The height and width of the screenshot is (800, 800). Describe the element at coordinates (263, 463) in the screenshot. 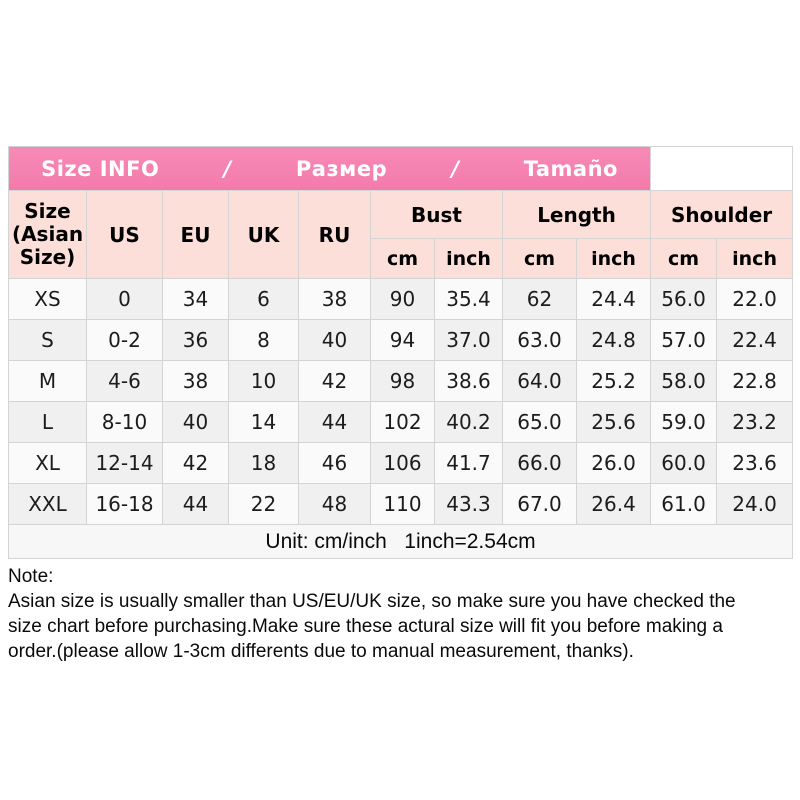

I see `value-cell: 18` at that location.